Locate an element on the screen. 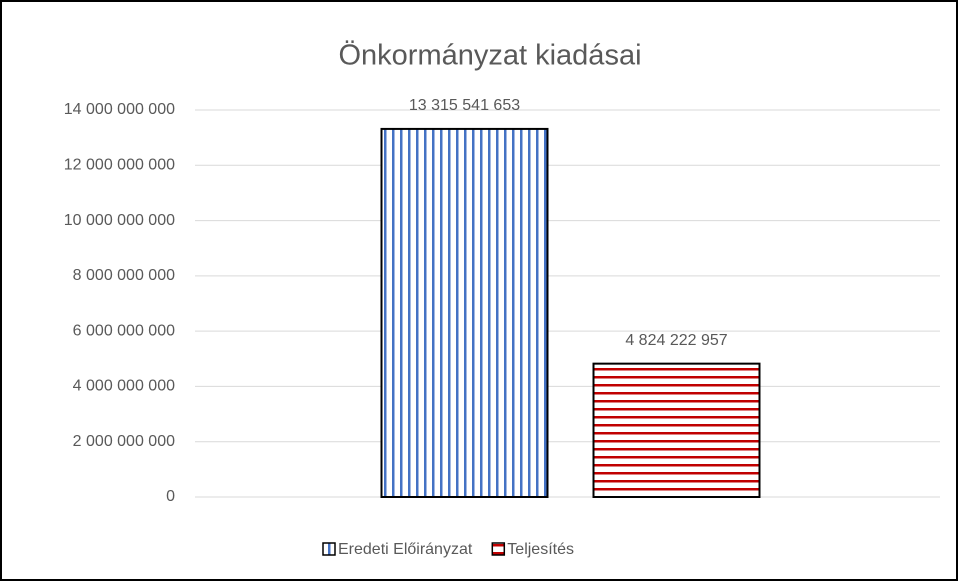  y-tick-label: 4 000 000 000 is located at coordinates (124, 386).